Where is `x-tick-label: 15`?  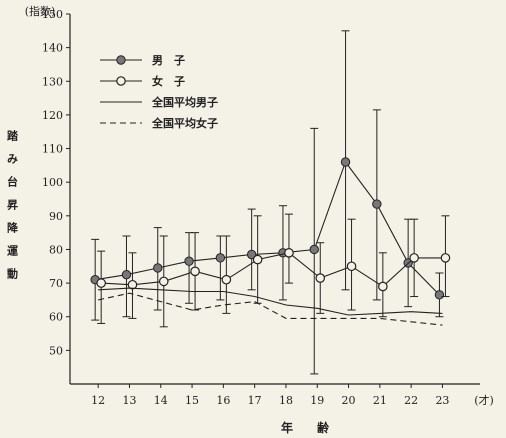
x-tick-label: 15 is located at coordinates (192, 400).